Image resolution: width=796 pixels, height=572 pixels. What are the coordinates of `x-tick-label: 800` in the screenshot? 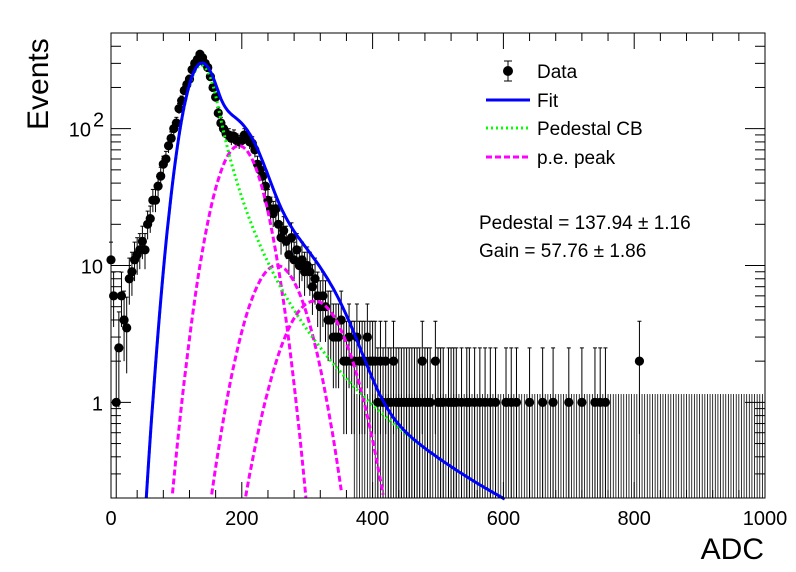 It's located at (634, 519).